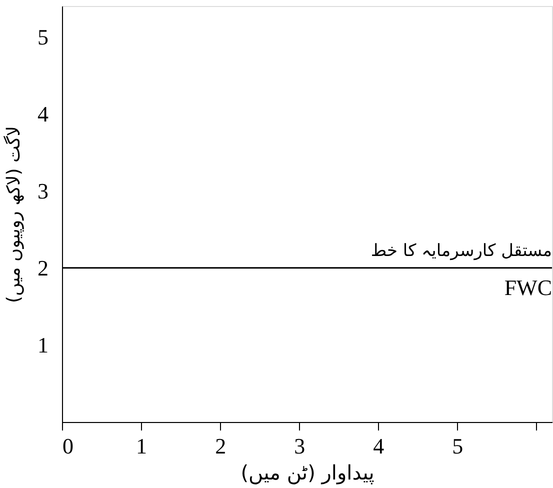  What do you see at coordinates (43, 113) in the screenshot?
I see `y-tick-label: 4` at bounding box center [43, 113].